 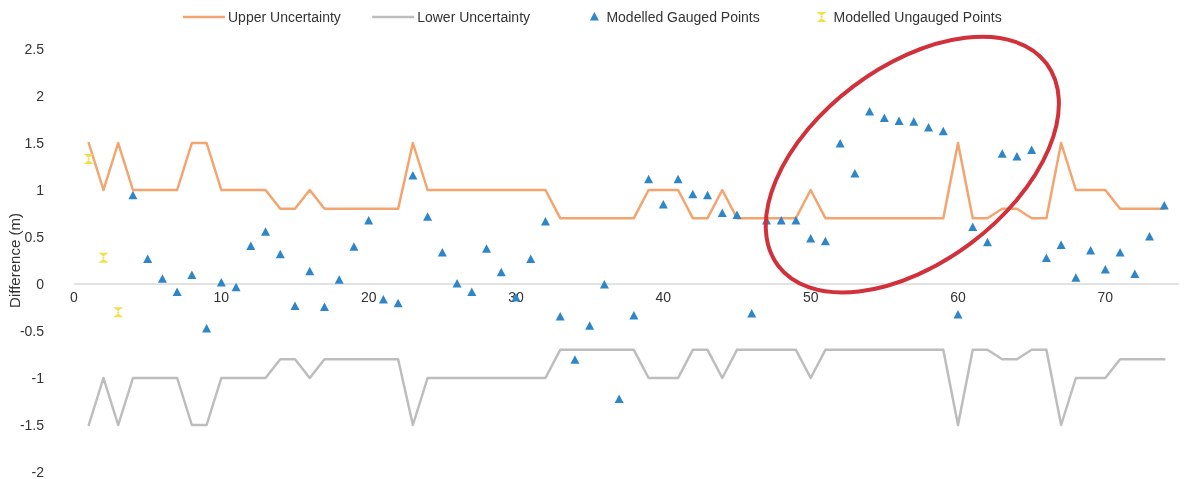 I want to click on y-tick-label: -1.5, so click(x=32, y=424).